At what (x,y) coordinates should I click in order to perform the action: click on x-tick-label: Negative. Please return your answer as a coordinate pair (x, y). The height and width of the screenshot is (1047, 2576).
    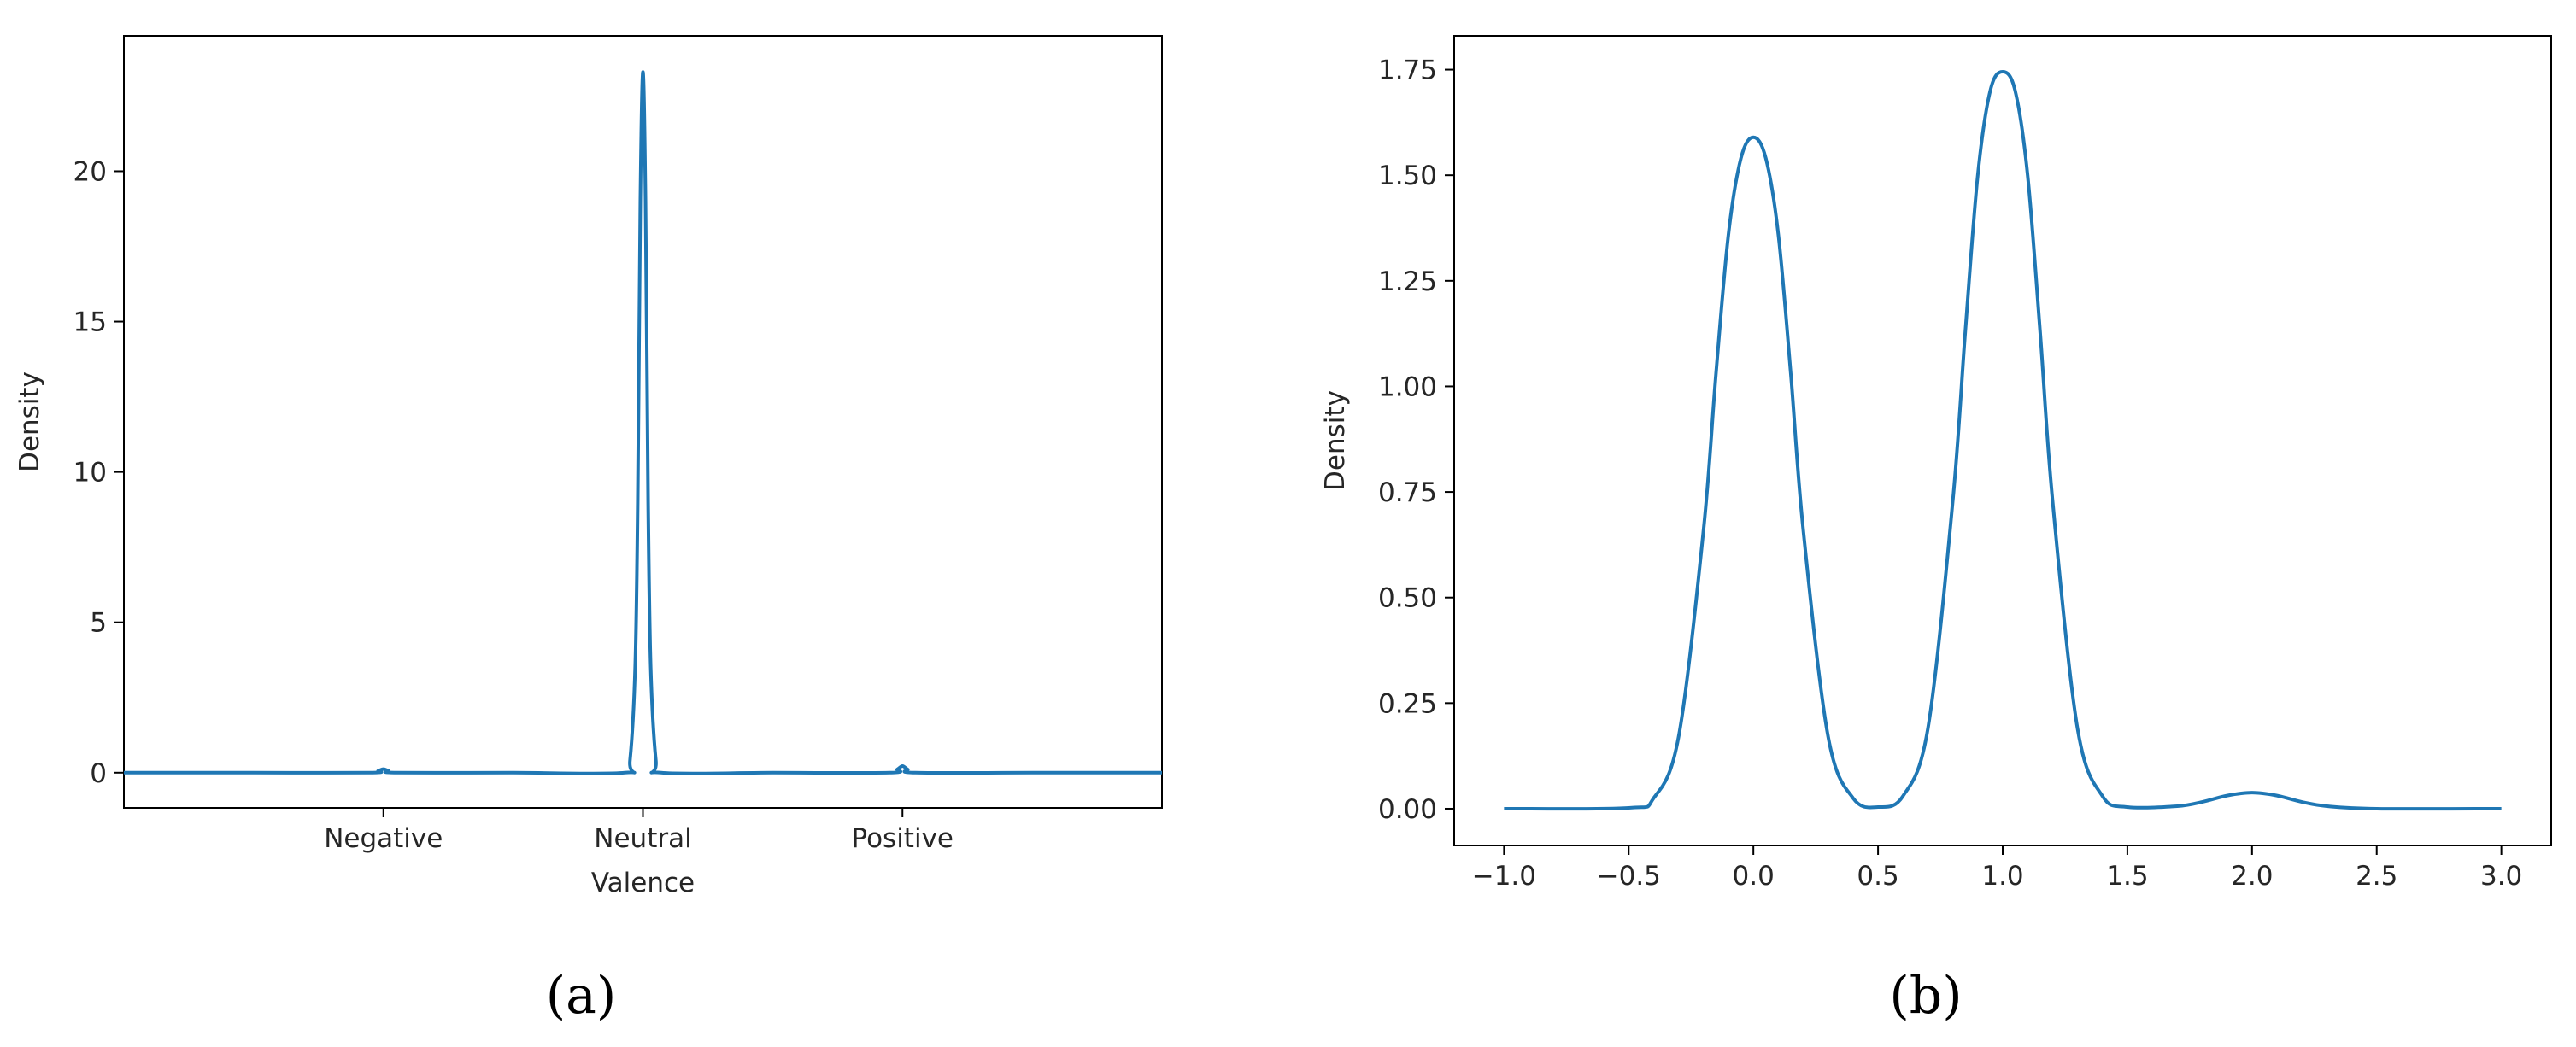
    Looking at the image, I should click on (383, 838).